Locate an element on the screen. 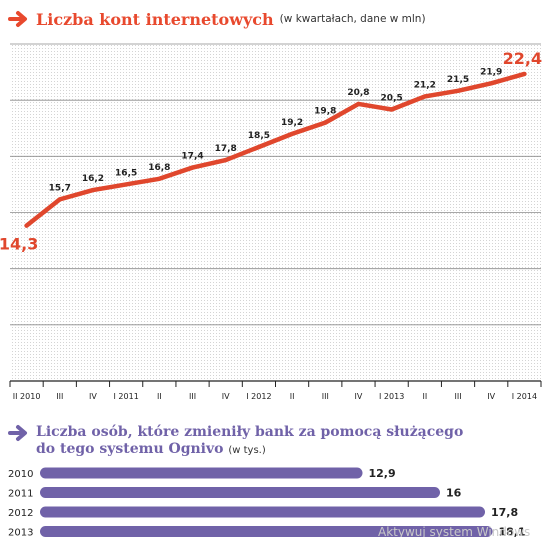  data-label: 16,8 is located at coordinates (159, 168).